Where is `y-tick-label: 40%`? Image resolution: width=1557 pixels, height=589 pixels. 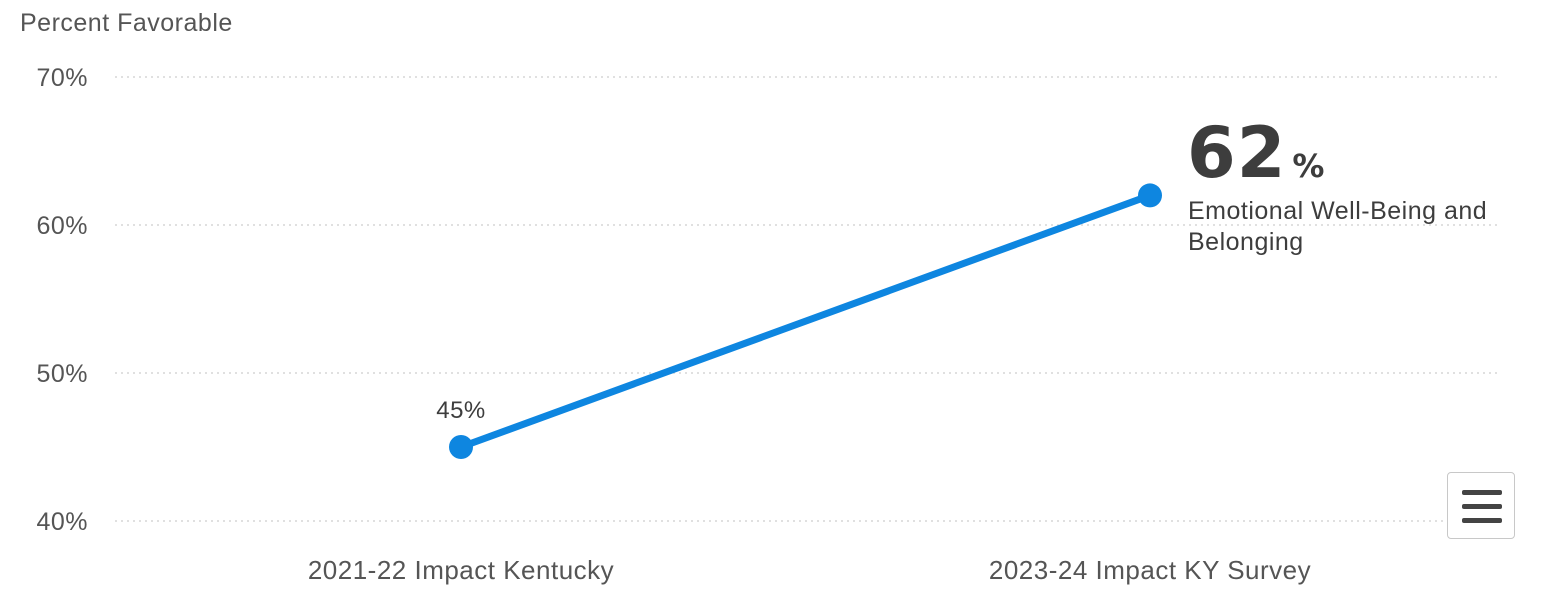 y-tick-label: 40% is located at coordinates (62, 522).